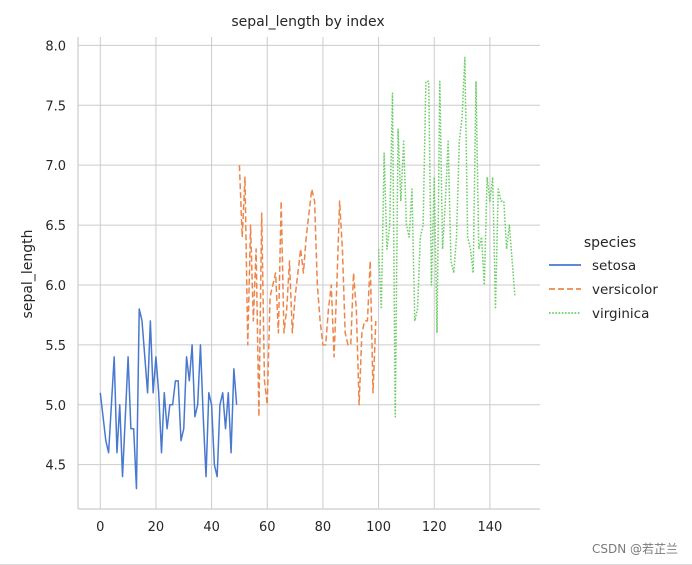  Describe the element at coordinates (55, 406) in the screenshot. I see `y-tick-label: 5.0` at that location.